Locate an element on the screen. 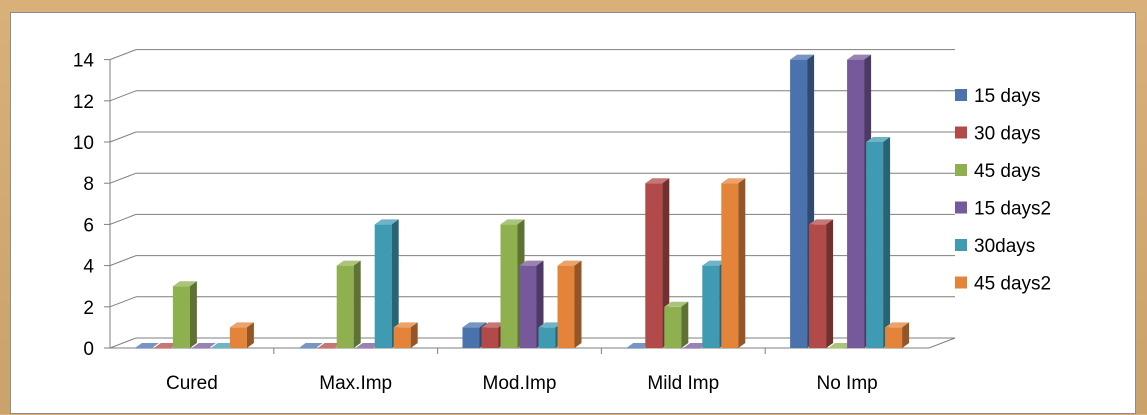 The image size is (1147, 415). y-tick-label: 10 is located at coordinates (83, 143).